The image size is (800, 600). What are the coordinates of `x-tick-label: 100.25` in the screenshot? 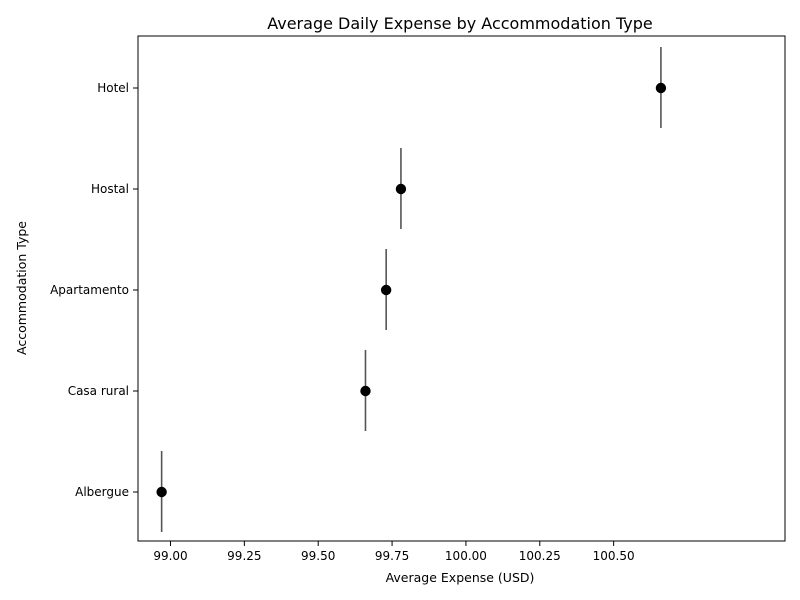 It's located at (540, 556).